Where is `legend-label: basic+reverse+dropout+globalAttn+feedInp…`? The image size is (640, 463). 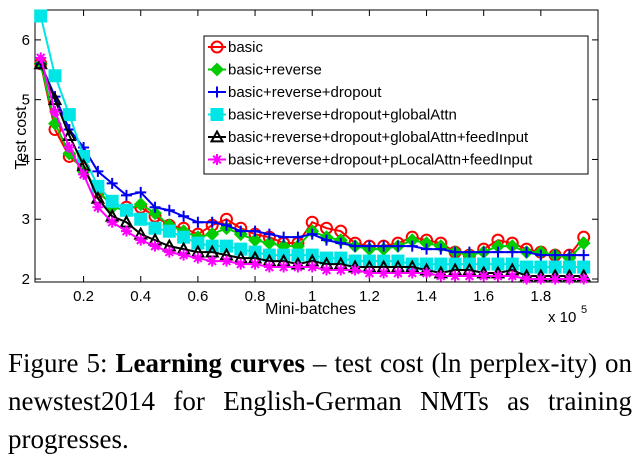 legend-label: basic+reverse+dropout+globalAttn+feedInp… is located at coordinates (378, 137).